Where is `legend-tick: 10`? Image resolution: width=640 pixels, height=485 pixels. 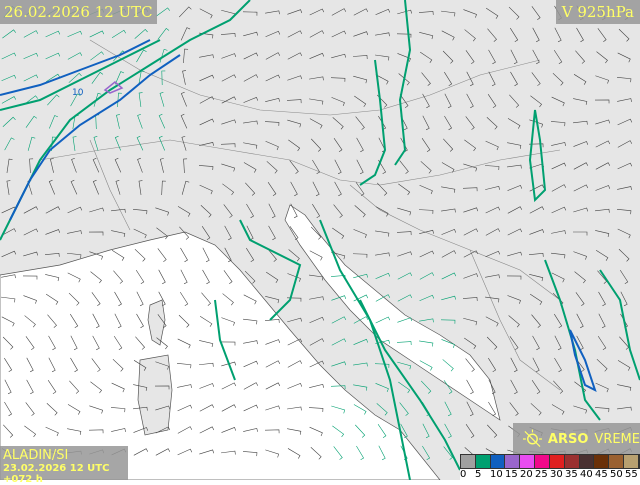
legend-tick: 10 is located at coordinates (496, 474).